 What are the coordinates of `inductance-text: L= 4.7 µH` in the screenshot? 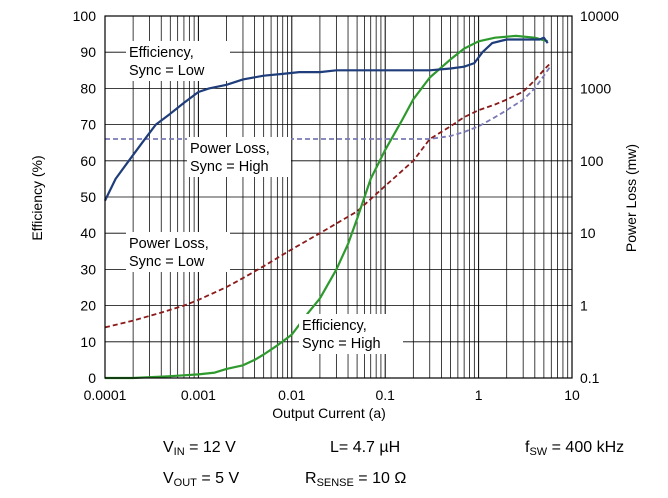 It's located at (365, 447).